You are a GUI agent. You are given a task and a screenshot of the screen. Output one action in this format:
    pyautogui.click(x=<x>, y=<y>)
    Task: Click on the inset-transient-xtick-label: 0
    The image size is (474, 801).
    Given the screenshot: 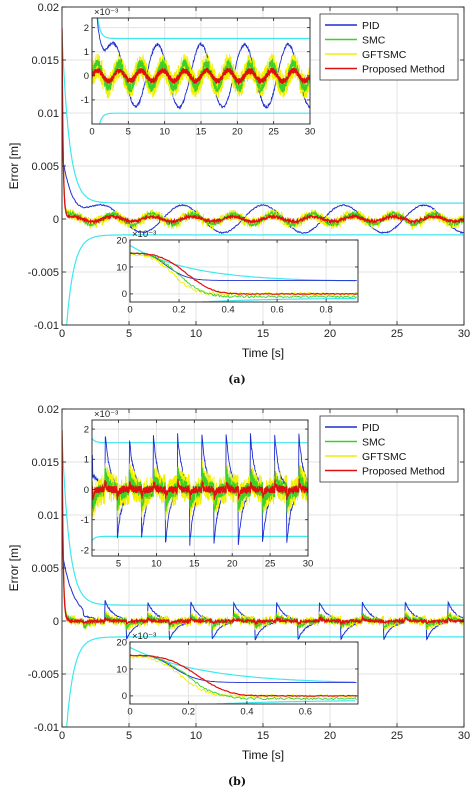 What is the action you would take?
    pyautogui.click(x=129, y=712)
    